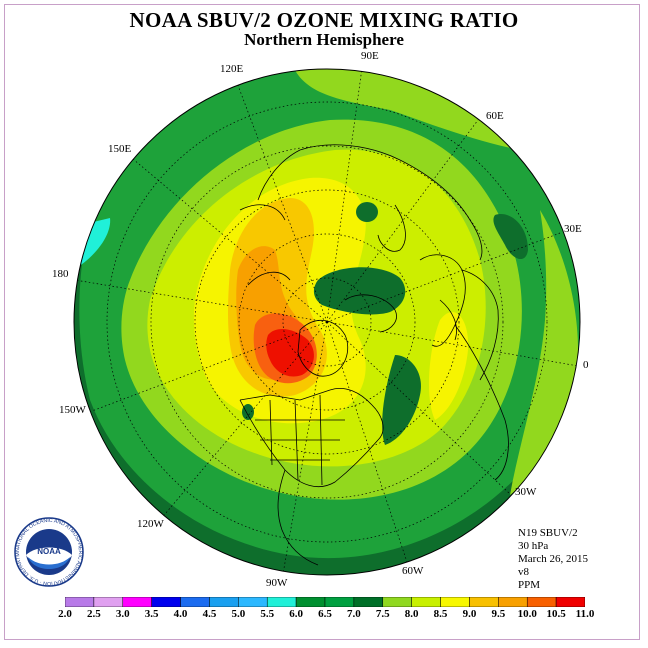 This screenshot has height=648, width=648. I want to click on region-dark-green-east, so click(401, 400).